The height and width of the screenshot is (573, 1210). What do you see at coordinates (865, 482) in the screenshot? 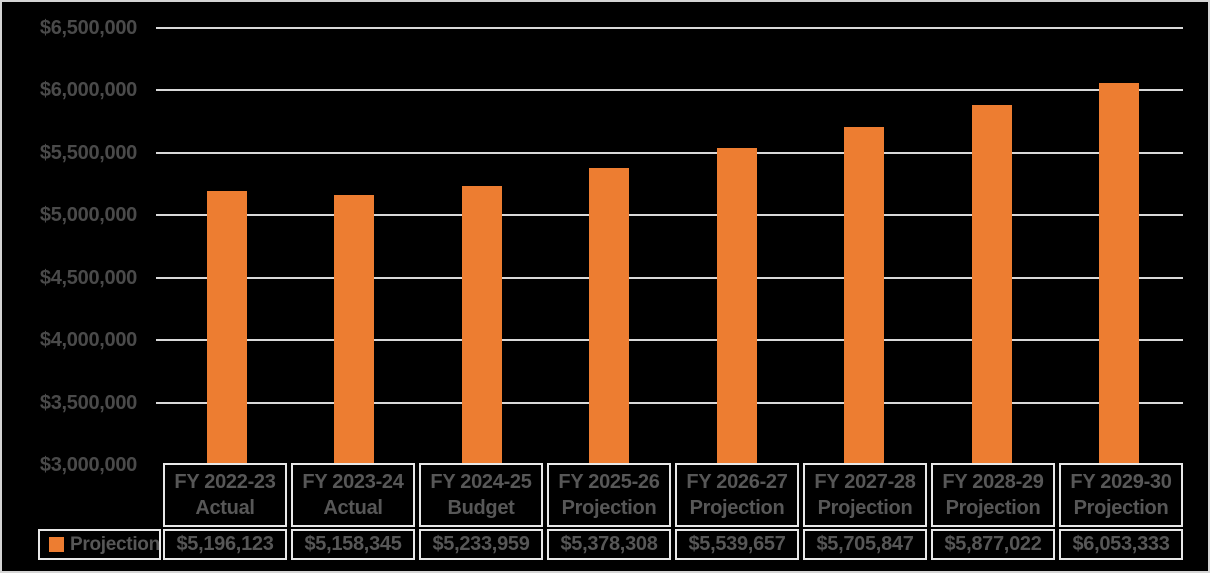
I see `table-header-line: FY 2027-28` at bounding box center [865, 482].